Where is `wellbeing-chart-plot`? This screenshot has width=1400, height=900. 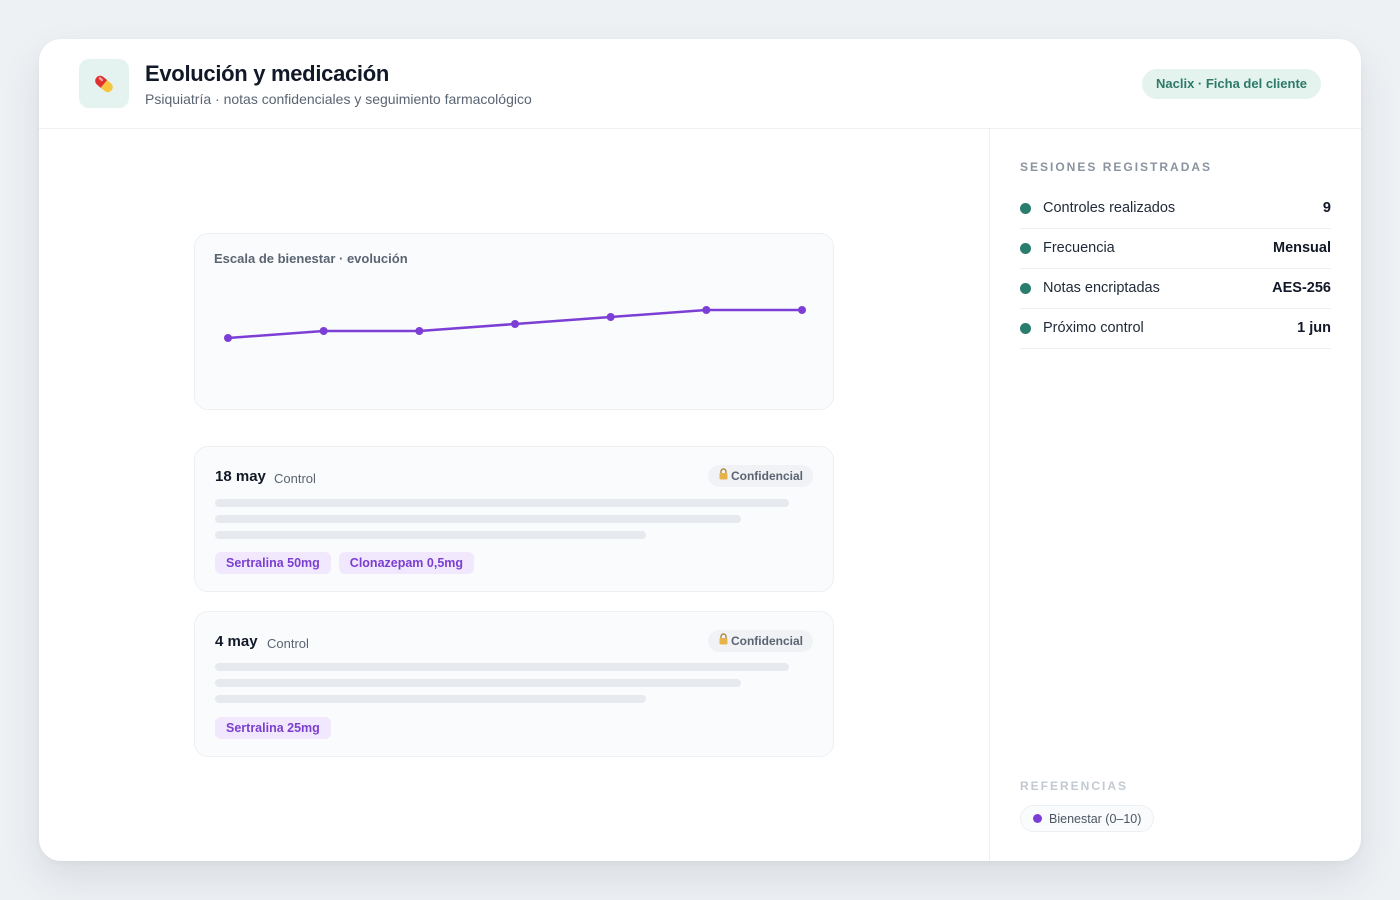 wellbeing-chart-plot is located at coordinates (515, 324).